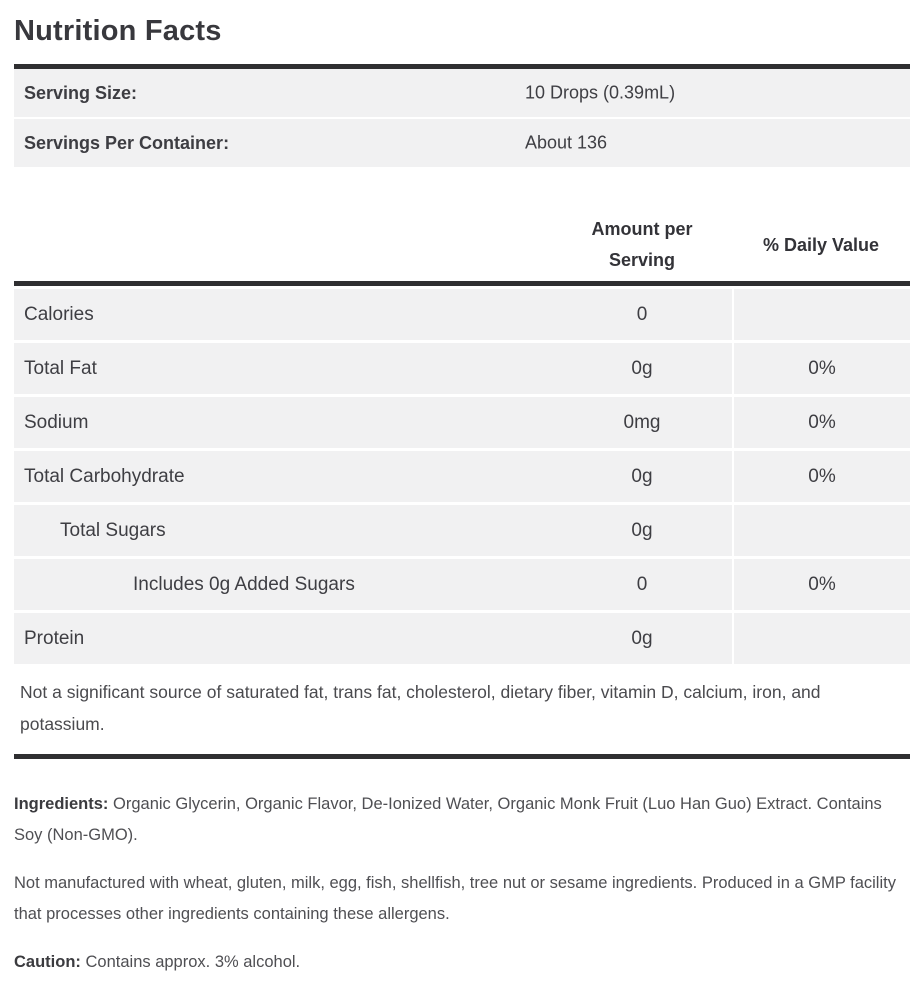 The width and height of the screenshot is (924, 983). I want to click on nutrient-label: Includes 0g Added Sugars, so click(244, 584).